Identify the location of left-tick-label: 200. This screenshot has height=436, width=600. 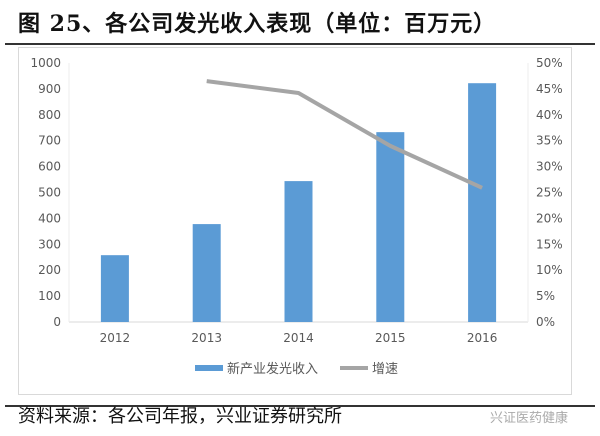
(49, 270).